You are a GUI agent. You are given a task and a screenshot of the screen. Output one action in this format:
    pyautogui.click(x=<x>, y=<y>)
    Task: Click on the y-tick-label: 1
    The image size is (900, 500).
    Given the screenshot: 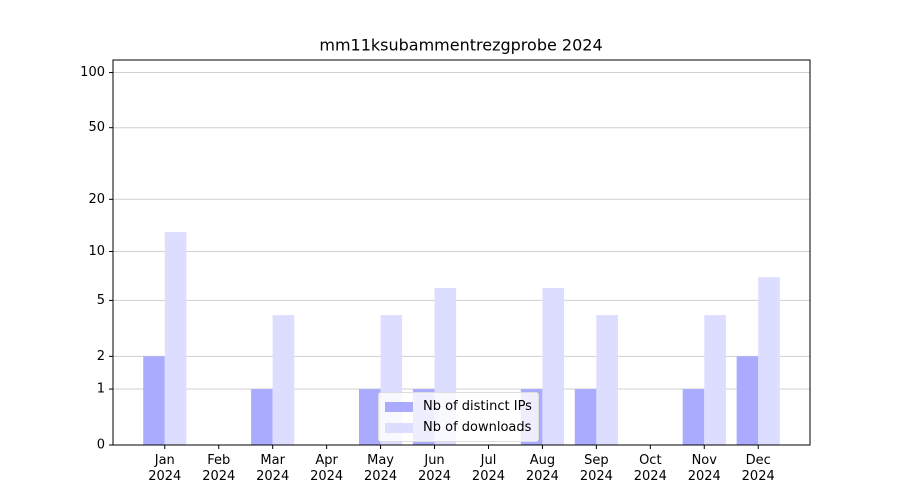 What is the action you would take?
    pyautogui.click(x=101, y=389)
    